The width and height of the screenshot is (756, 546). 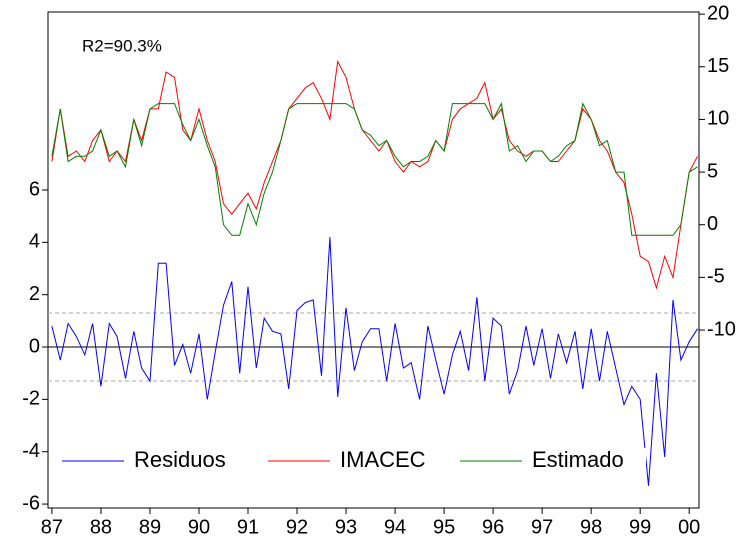 What do you see at coordinates (444, 527) in the screenshot?
I see `x-tick-label: 95` at bounding box center [444, 527].